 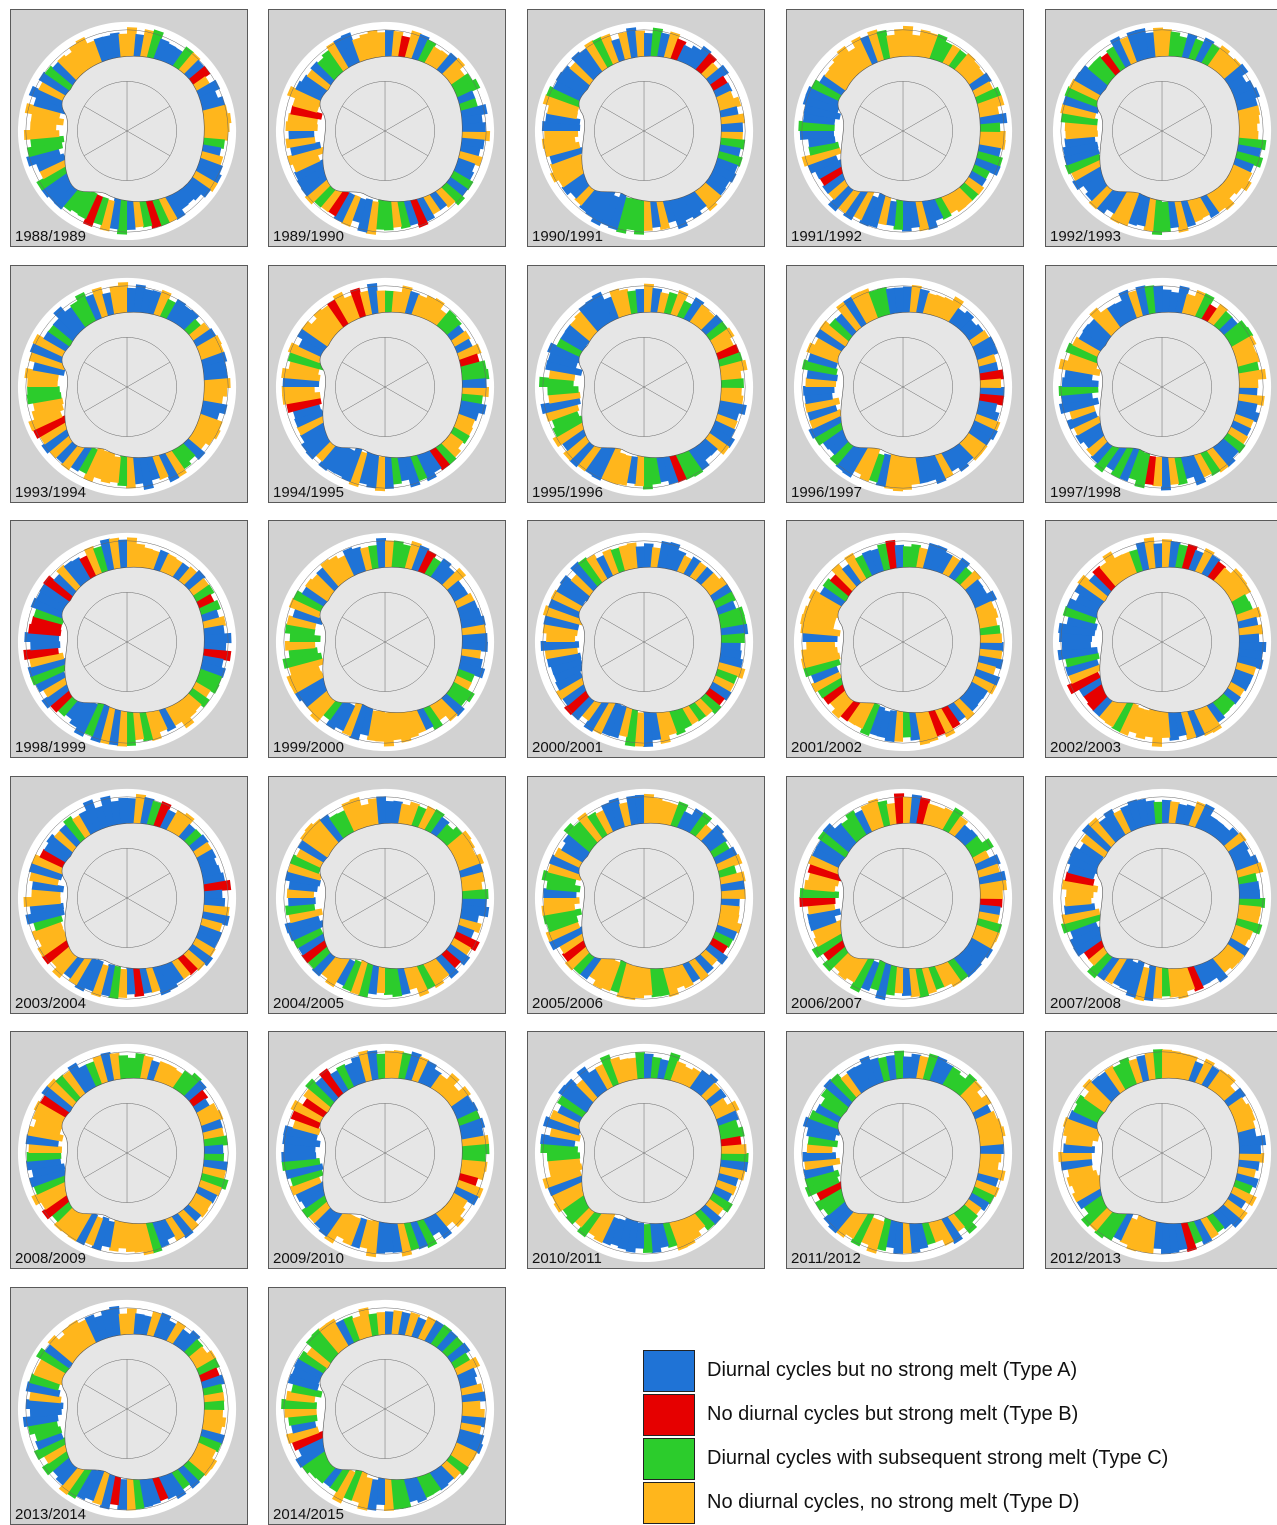 I want to click on panel-season-label: 1998/1999, so click(x=50, y=747).